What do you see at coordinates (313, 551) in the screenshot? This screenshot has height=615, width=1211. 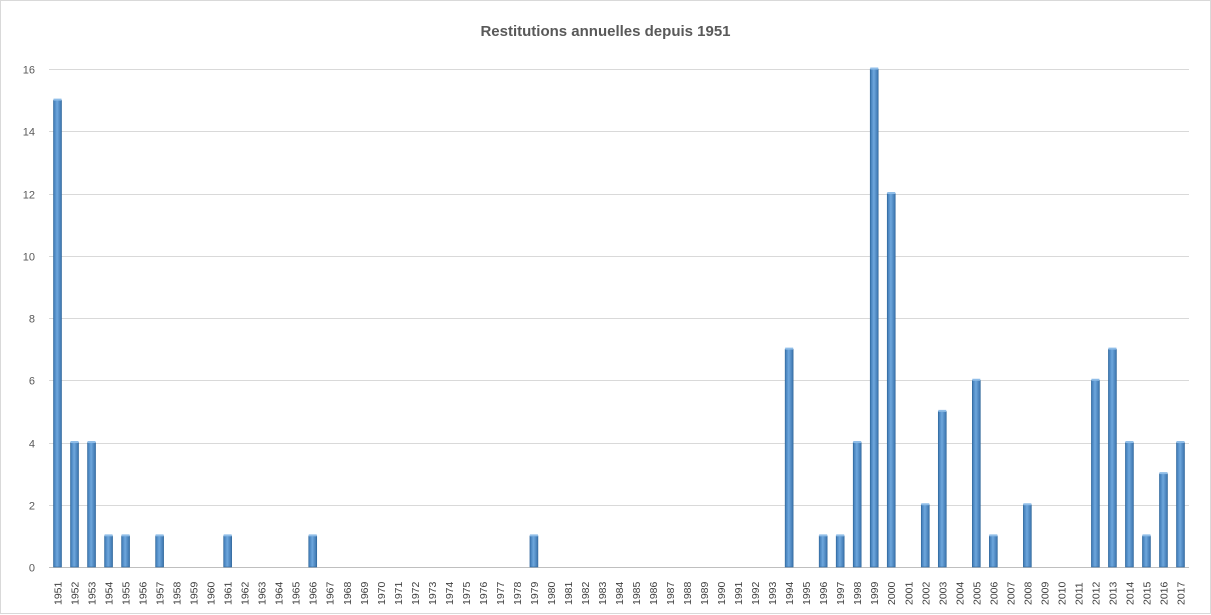 I see `bar-1966` at bounding box center [313, 551].